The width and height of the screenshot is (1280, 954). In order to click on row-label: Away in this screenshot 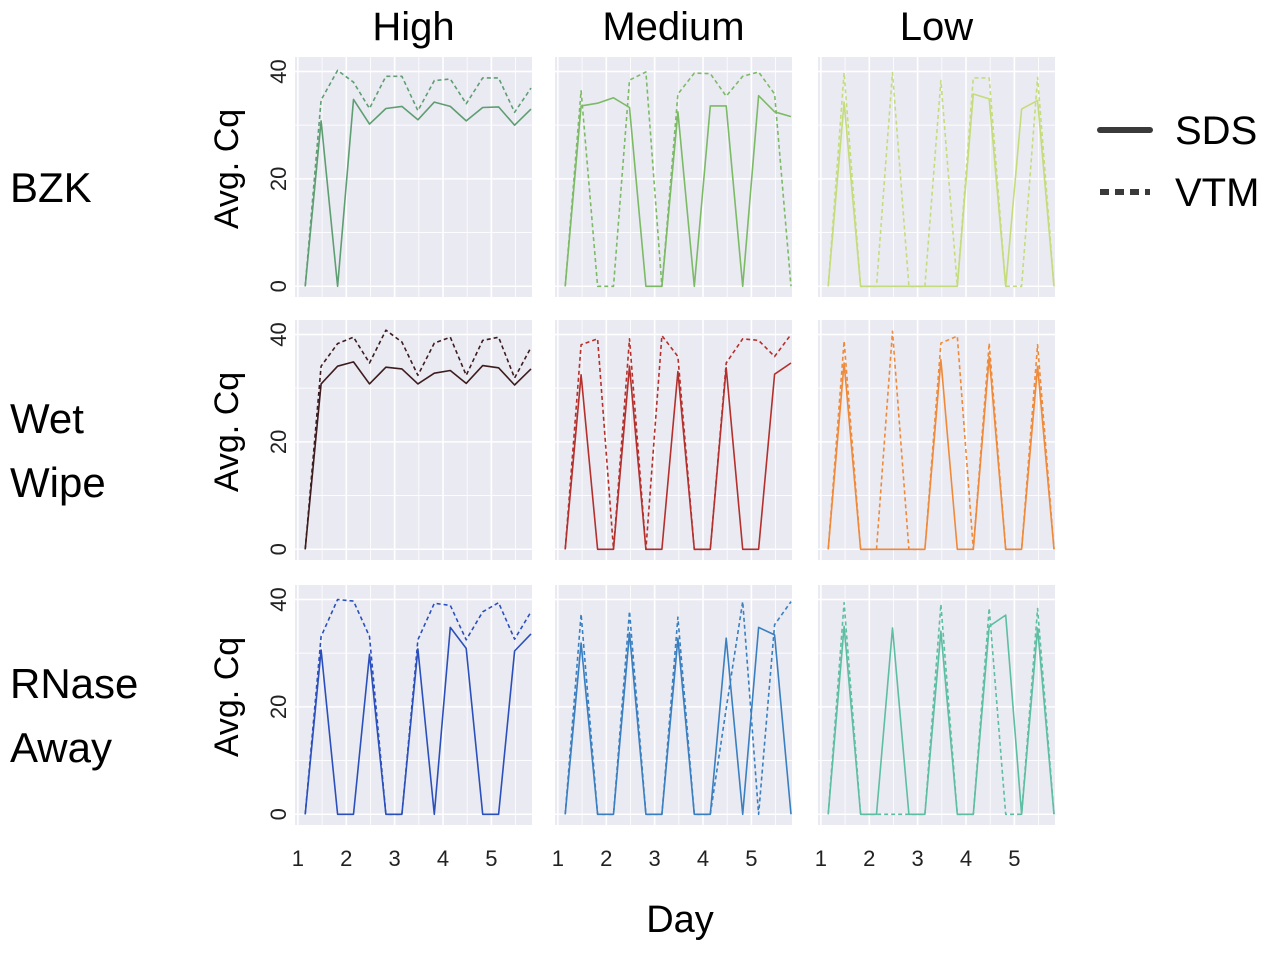, I will do `click(61, 747)`.